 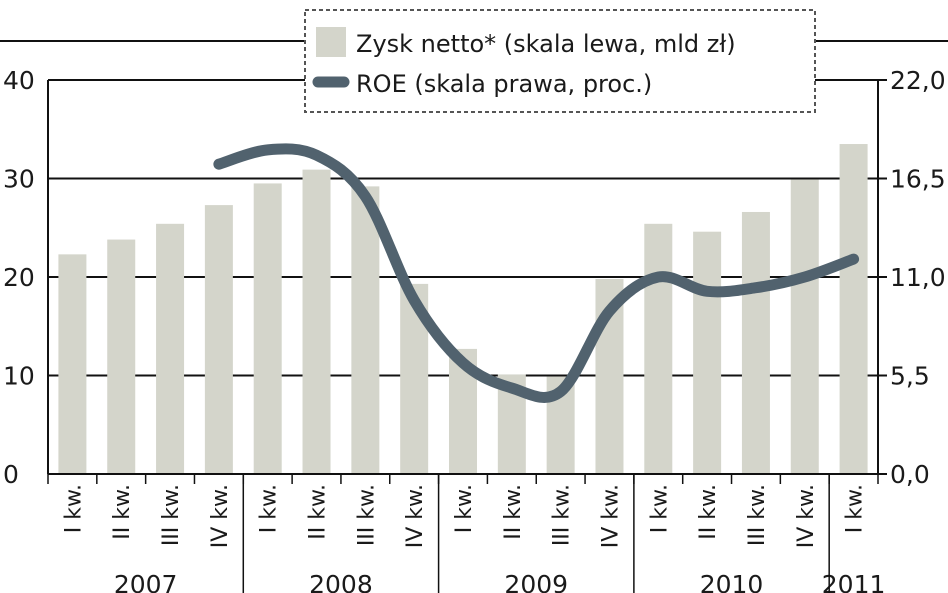 What do you see at coordinates (331, 42) in the screenshot?
I see `legend-bar-swatch` at bounding box center [331, 42].